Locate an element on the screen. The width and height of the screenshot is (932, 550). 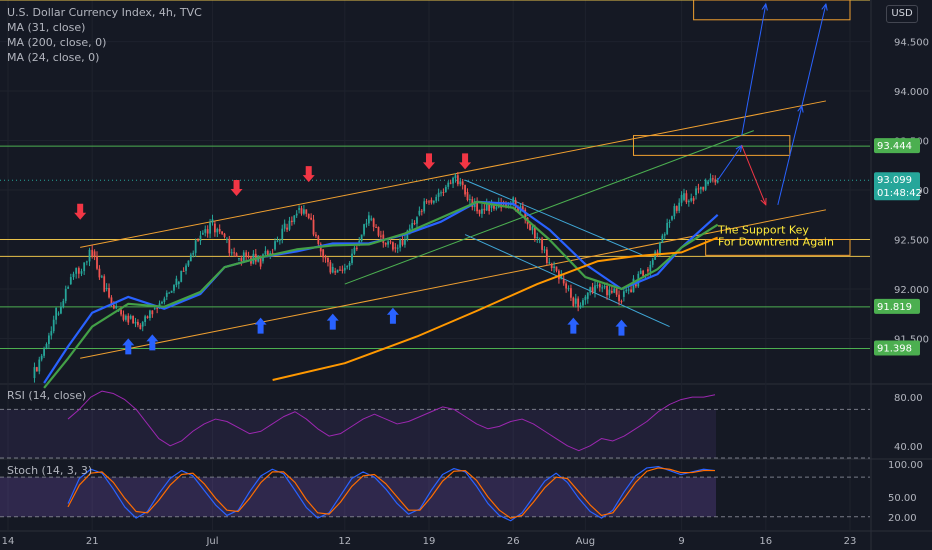
rsi-tick-label: 40.00 is located at coordinates (908, 447).